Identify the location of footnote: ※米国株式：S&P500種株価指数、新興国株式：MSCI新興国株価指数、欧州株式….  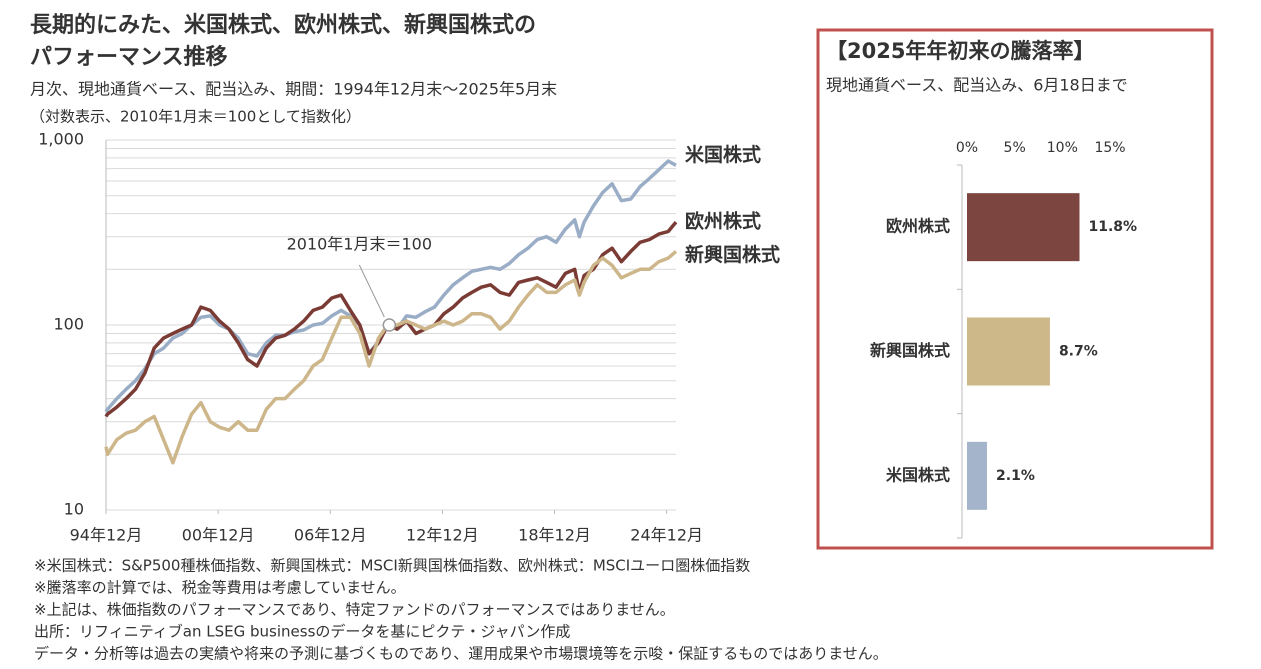
(392, 566).